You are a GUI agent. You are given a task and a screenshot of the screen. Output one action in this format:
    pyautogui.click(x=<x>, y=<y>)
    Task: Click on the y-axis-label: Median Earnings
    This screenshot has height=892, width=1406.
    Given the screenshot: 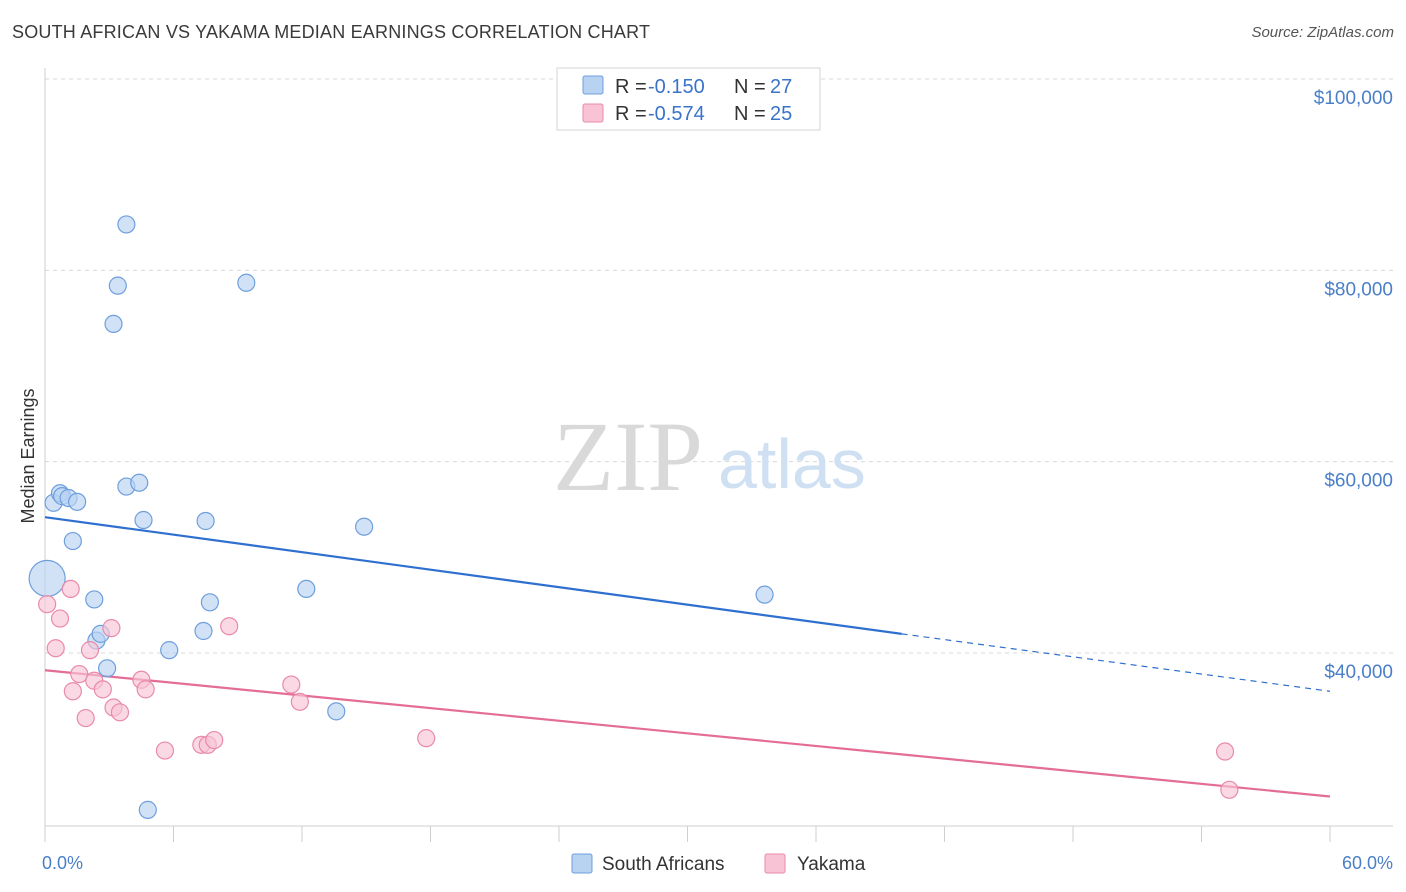 What is the action you would take?
    pyautogui.click(x=28, y=455)
    